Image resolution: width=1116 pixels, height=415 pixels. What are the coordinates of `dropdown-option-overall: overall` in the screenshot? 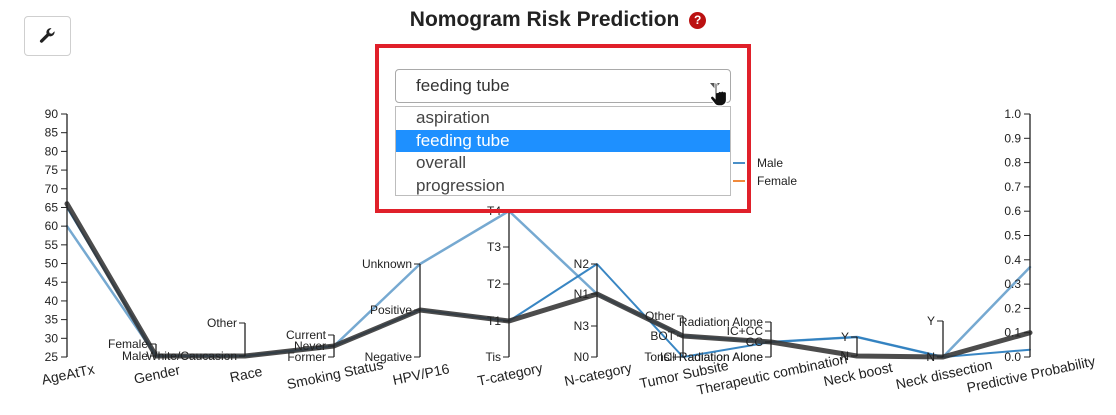 It's located at (441, 162).